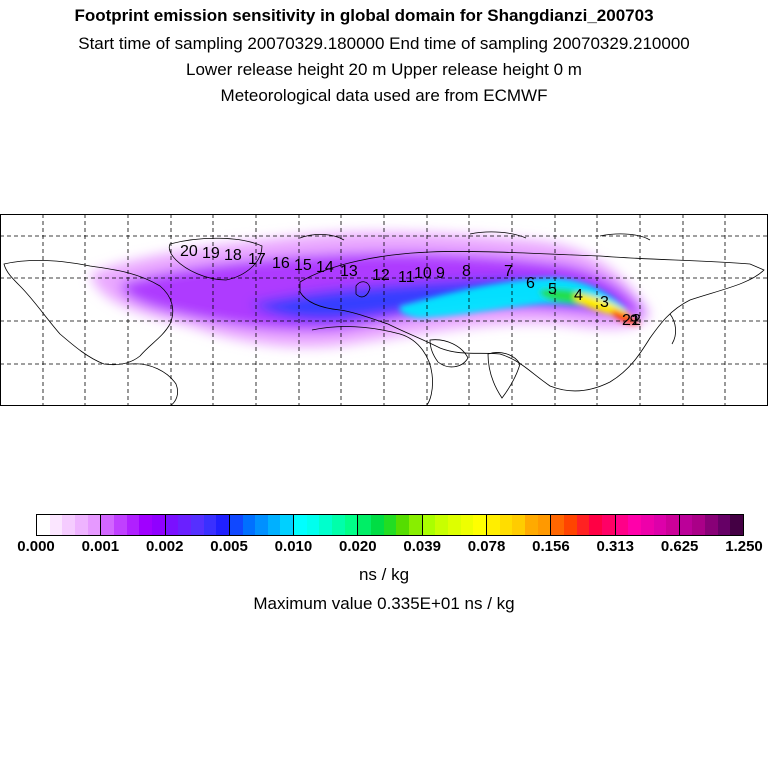 Image resolution: width=768 pixels, height=768 pixels. Describe the element at coordinates (634, 318) in the screenshot. I see `release-location-marker` at that location.